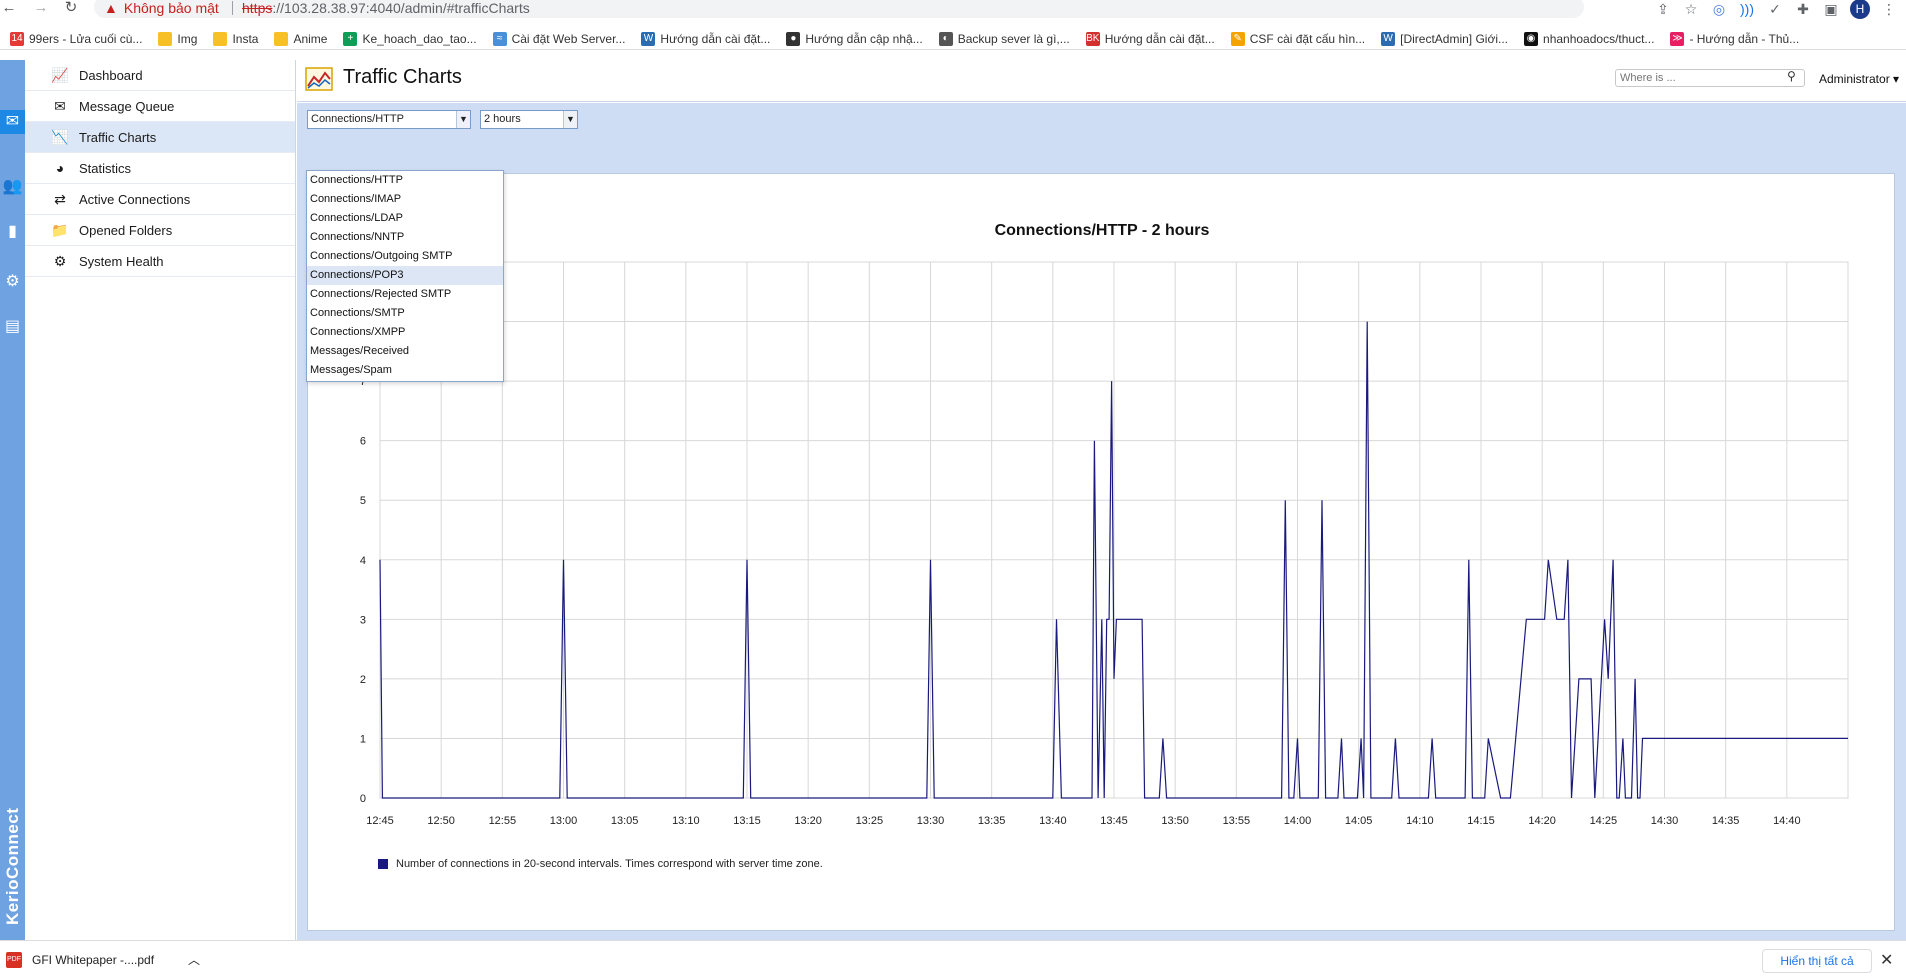 Image resolution: width=1906 pixels, height=976 pixels. What do you see at coordinates (1889, 9) in the screenshot?
I see `more-menu-icon: ⋮` at bounding box center [1889, 9].